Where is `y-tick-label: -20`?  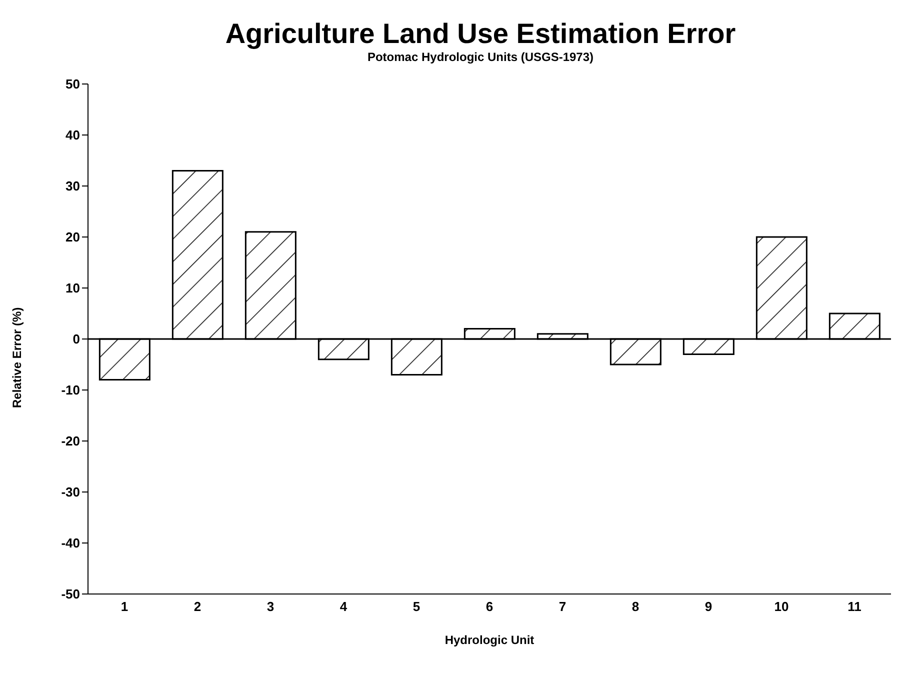 y-tick-label: -20 is located at coordinates (70, 441).